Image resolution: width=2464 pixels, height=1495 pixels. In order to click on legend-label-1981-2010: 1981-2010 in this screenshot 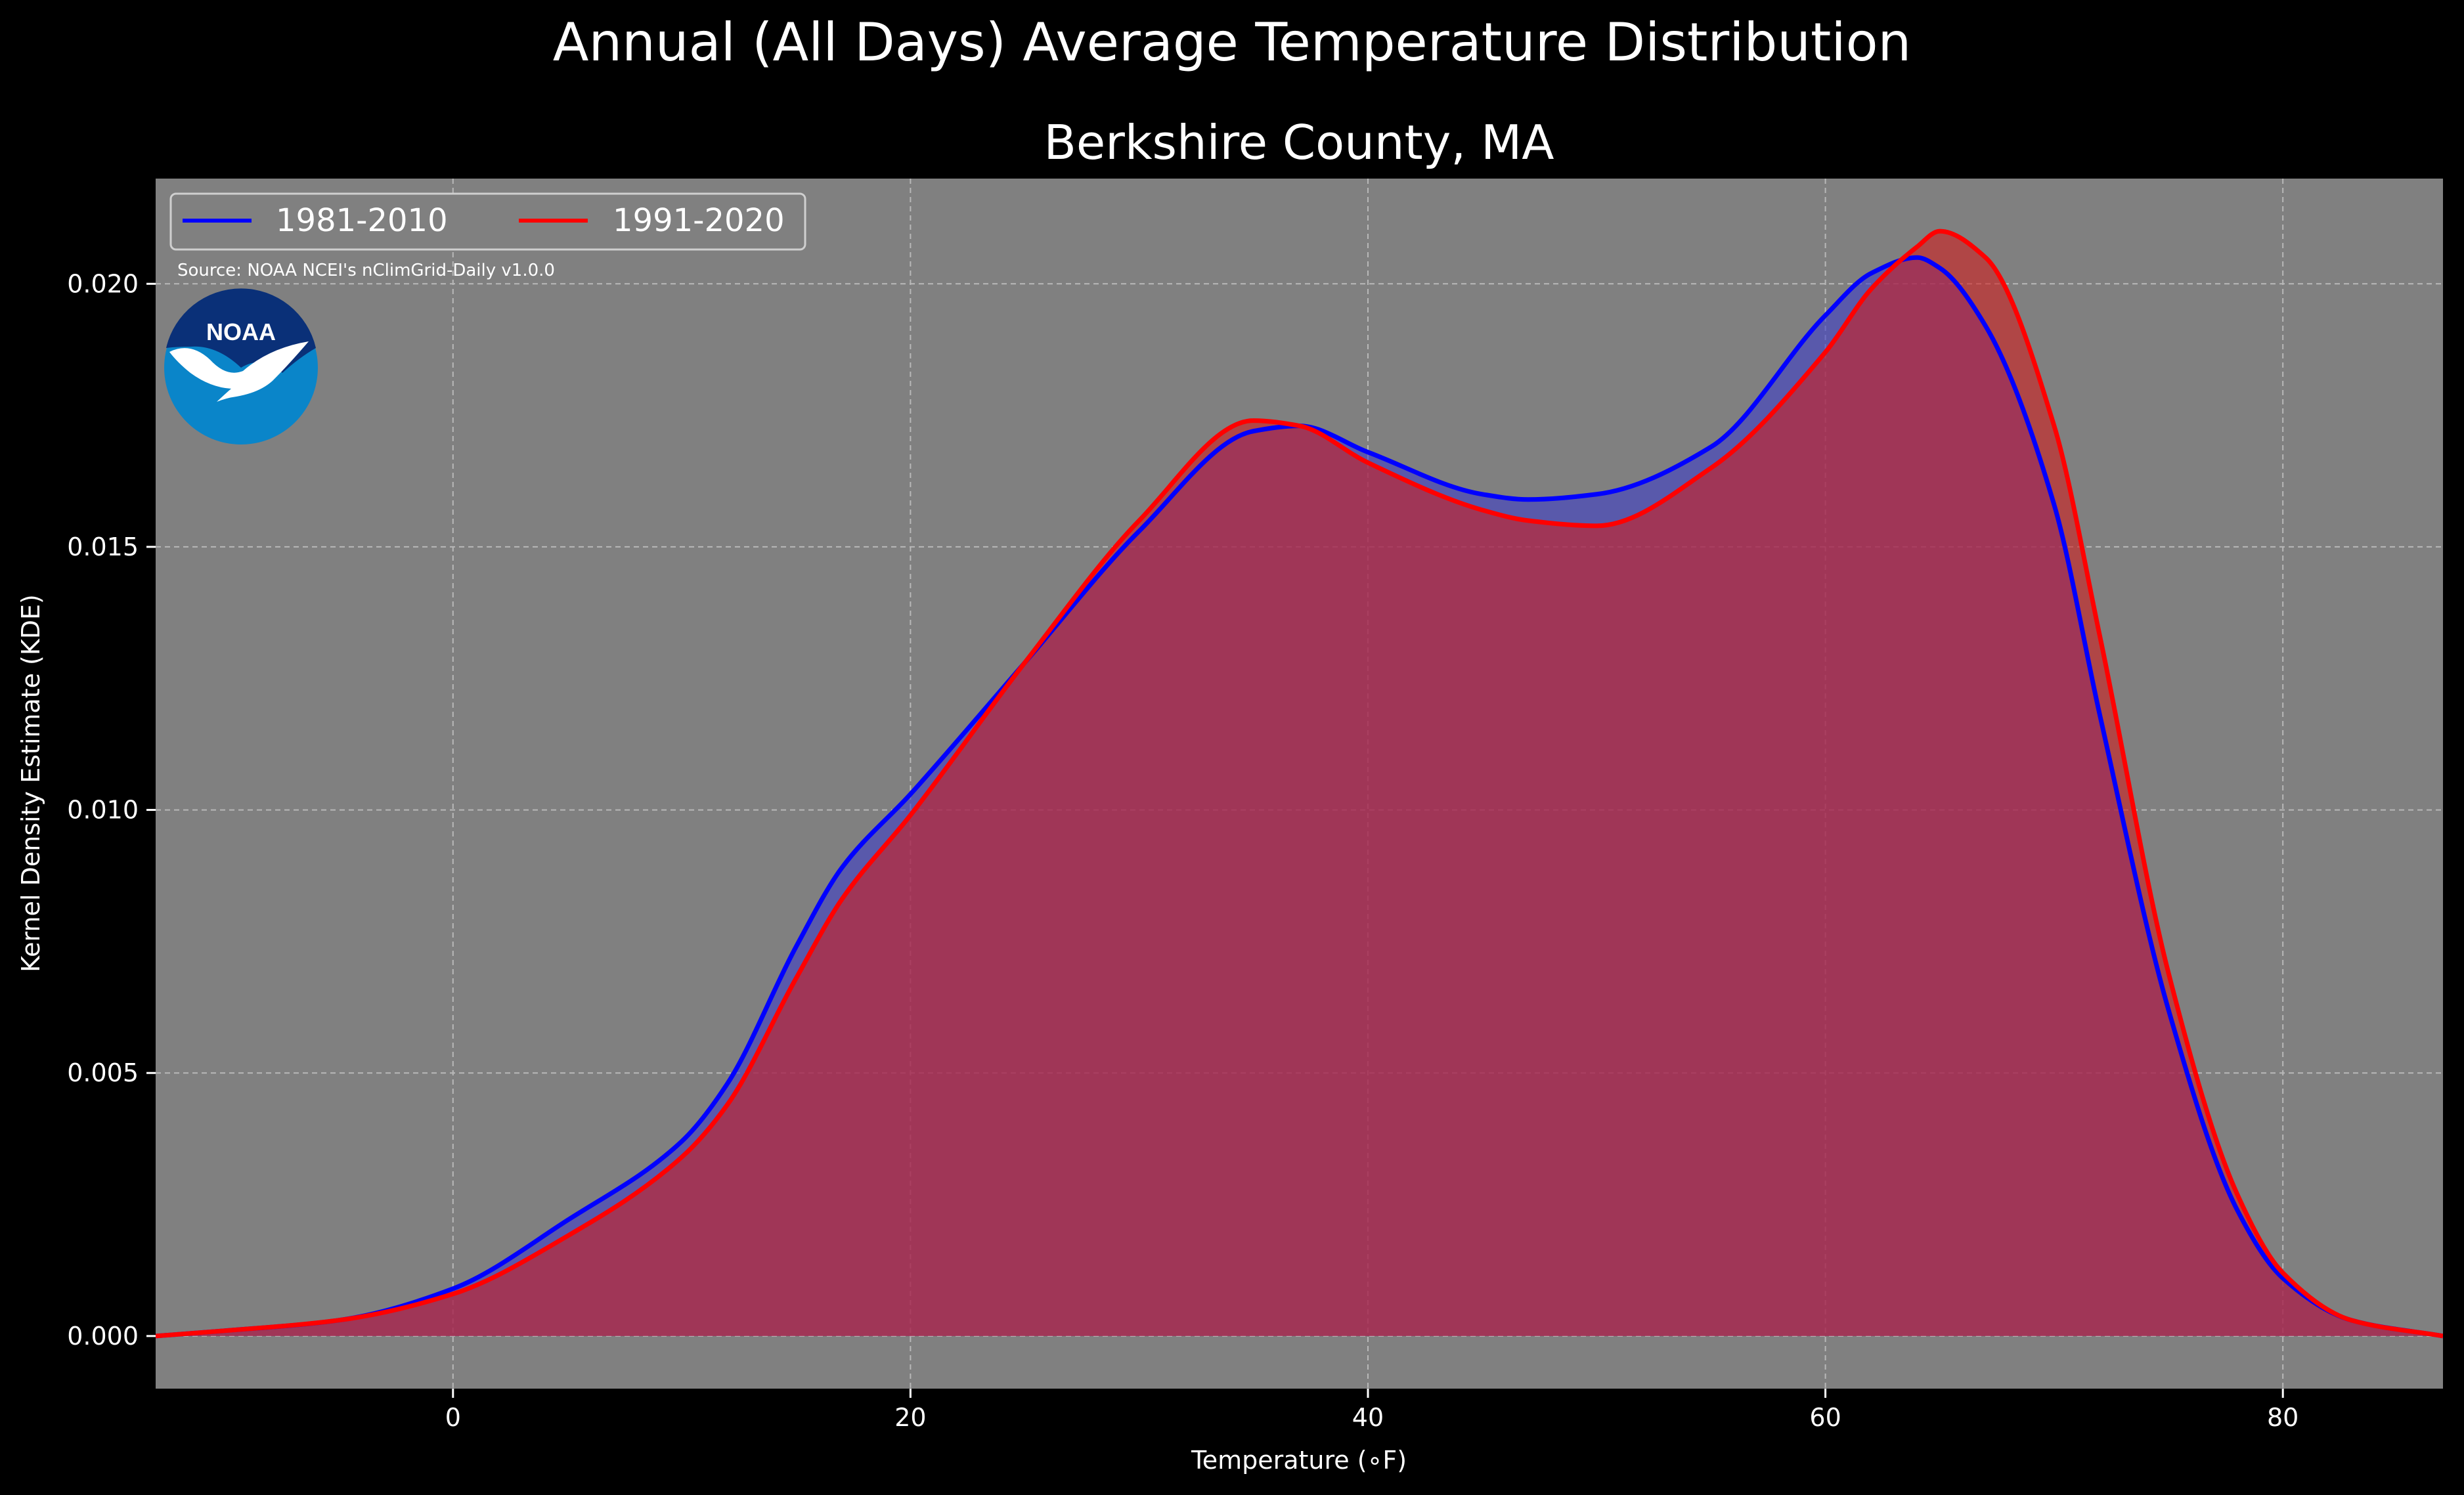, I will do `click(362, 220)`.